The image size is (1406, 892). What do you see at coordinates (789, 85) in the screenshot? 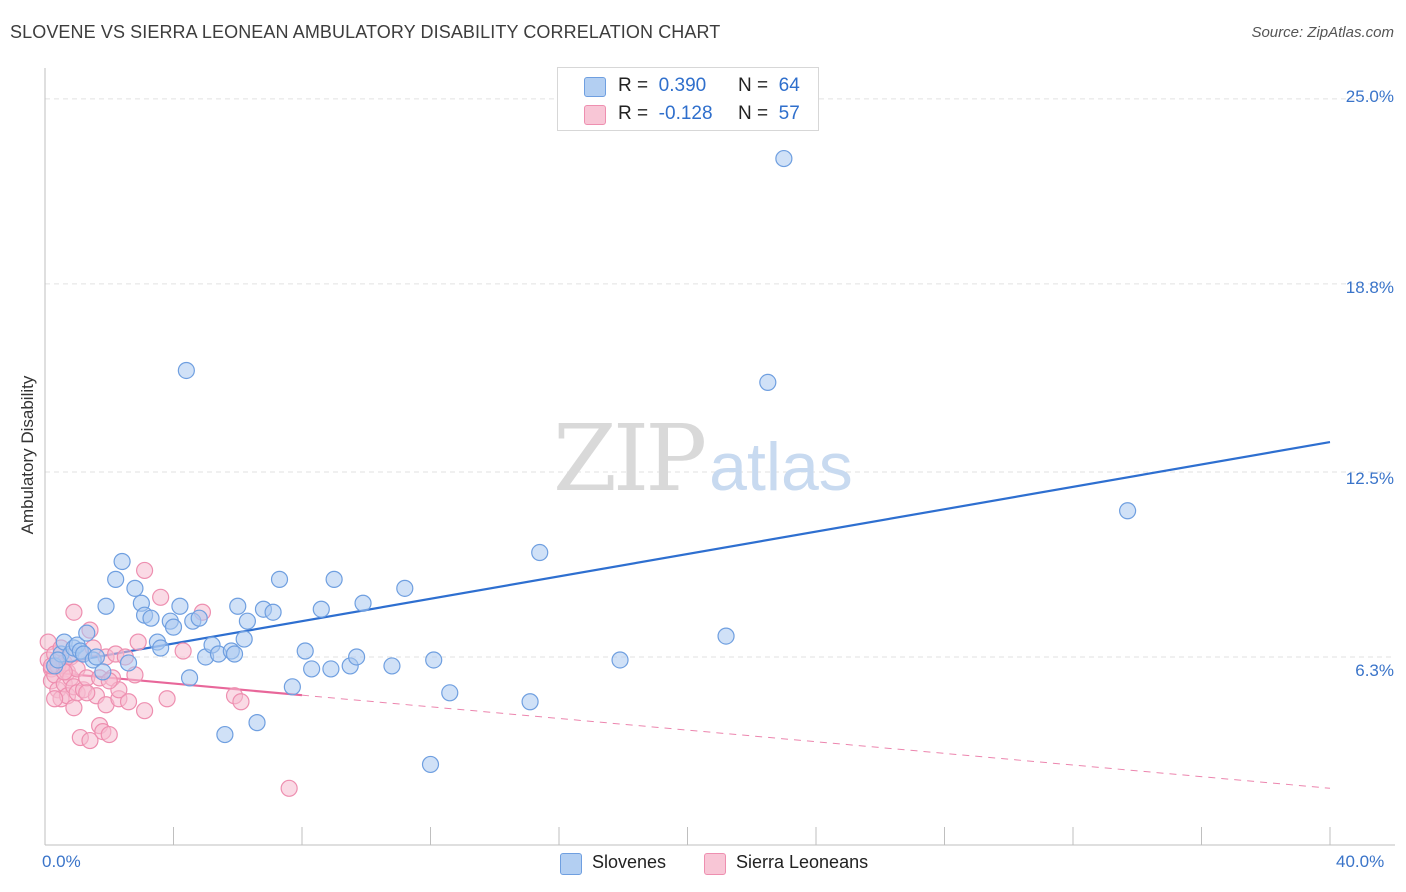
I see `n-value: 64` at bounding box center [789, 85].